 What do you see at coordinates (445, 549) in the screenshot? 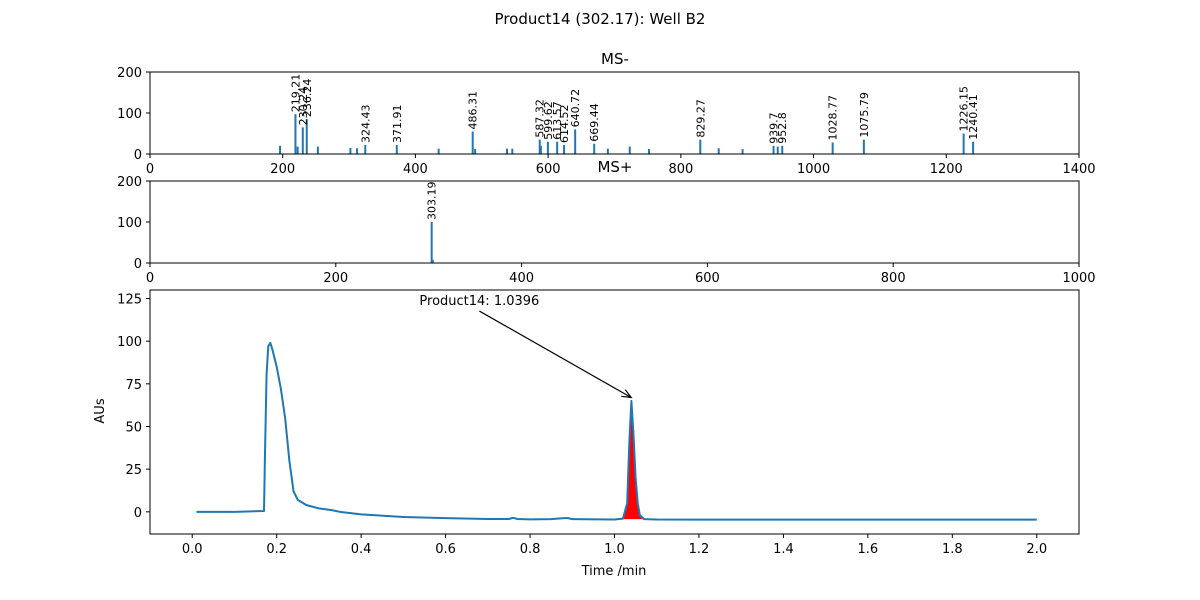
I see `uv-x-tick-label: 0.6` at bounding box center [445, 549].